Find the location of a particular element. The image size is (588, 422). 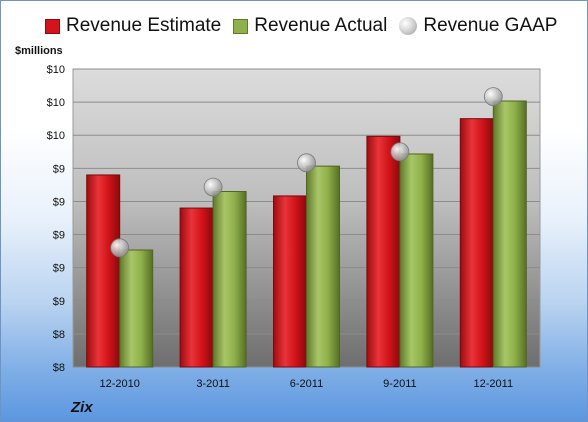

legend-item-actual: Revenue Actual is located at coordinates (310, 26).